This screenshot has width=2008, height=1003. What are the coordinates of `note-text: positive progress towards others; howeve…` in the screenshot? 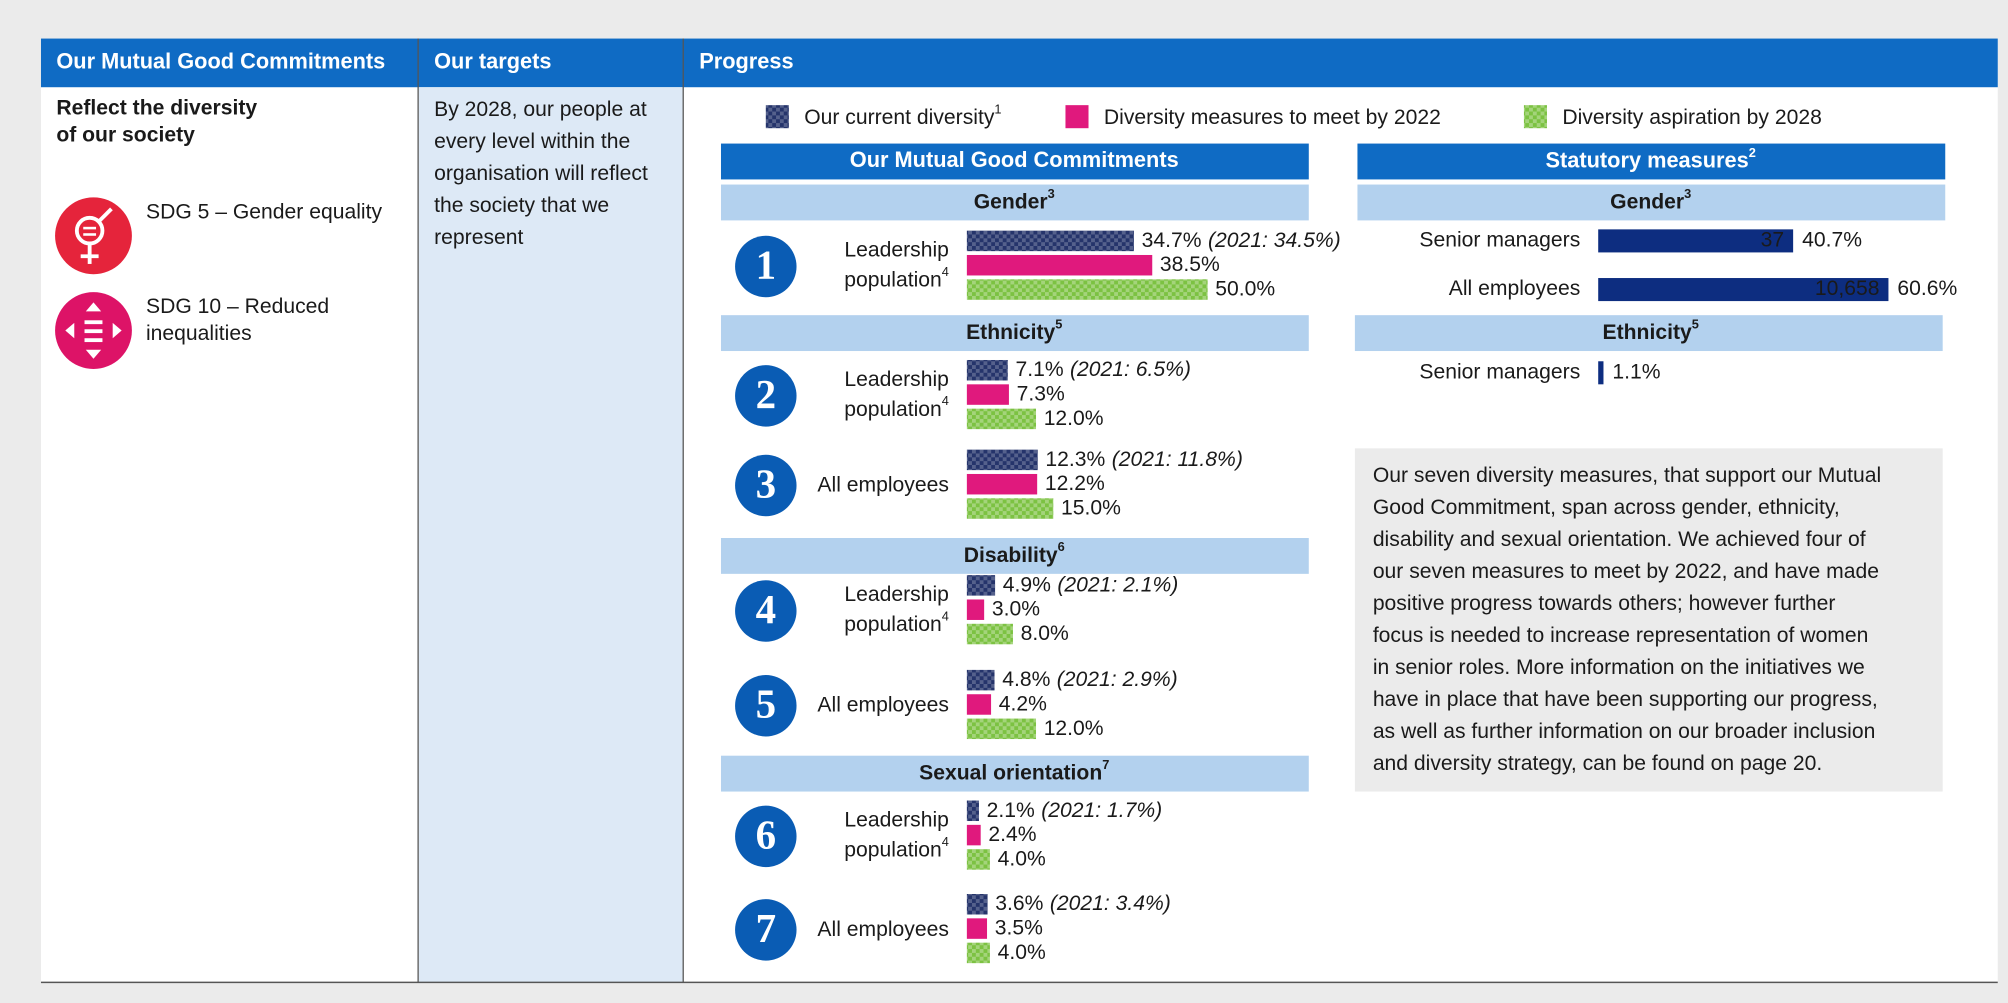 It's located at (1604, 603).